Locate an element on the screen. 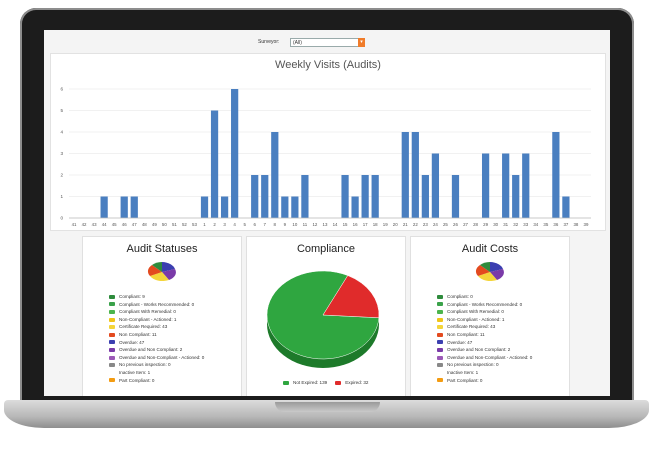  compliance-panel: Compliance Not Expired: 139 Expired: 32 is located at coordinates (326, 316).